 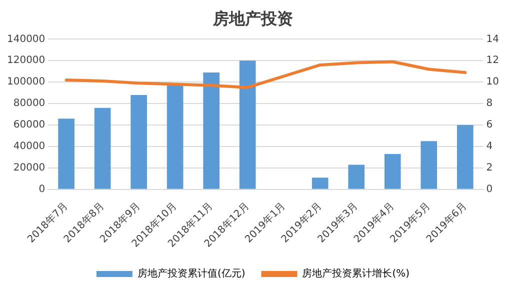 What do you see at coordinates (489, 146) in the screenshot?
I see `y2-tick-label: 4` at bounding box center [489, 146].